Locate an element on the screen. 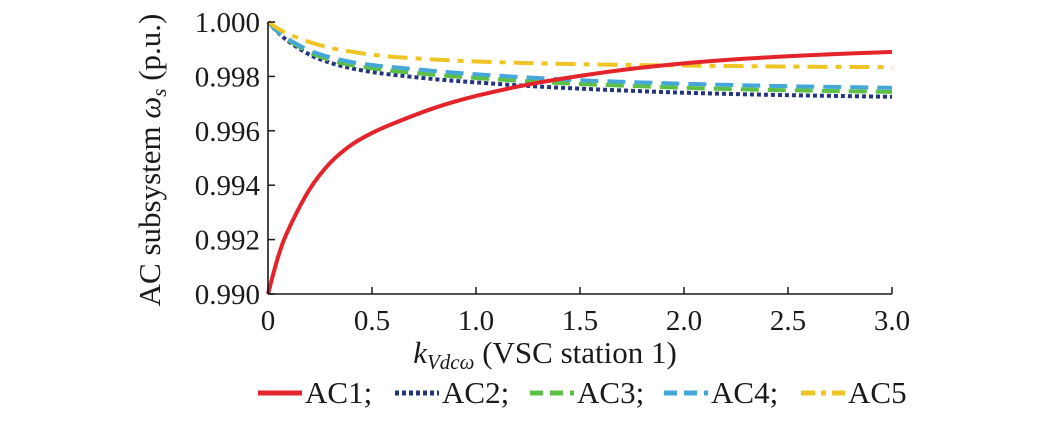 This screenshot has height=422, width=1040. legend-label: AC5 is located at coordinates (877, 392).